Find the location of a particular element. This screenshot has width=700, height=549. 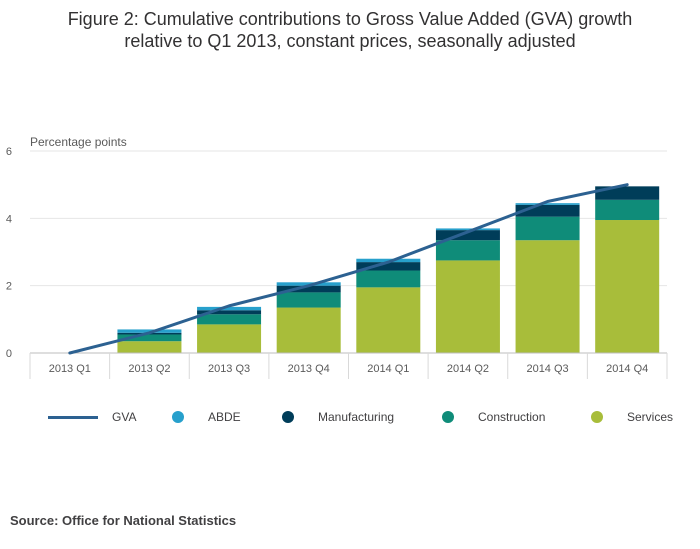

legend-swatch-gva is located at coordinates (73, 417).